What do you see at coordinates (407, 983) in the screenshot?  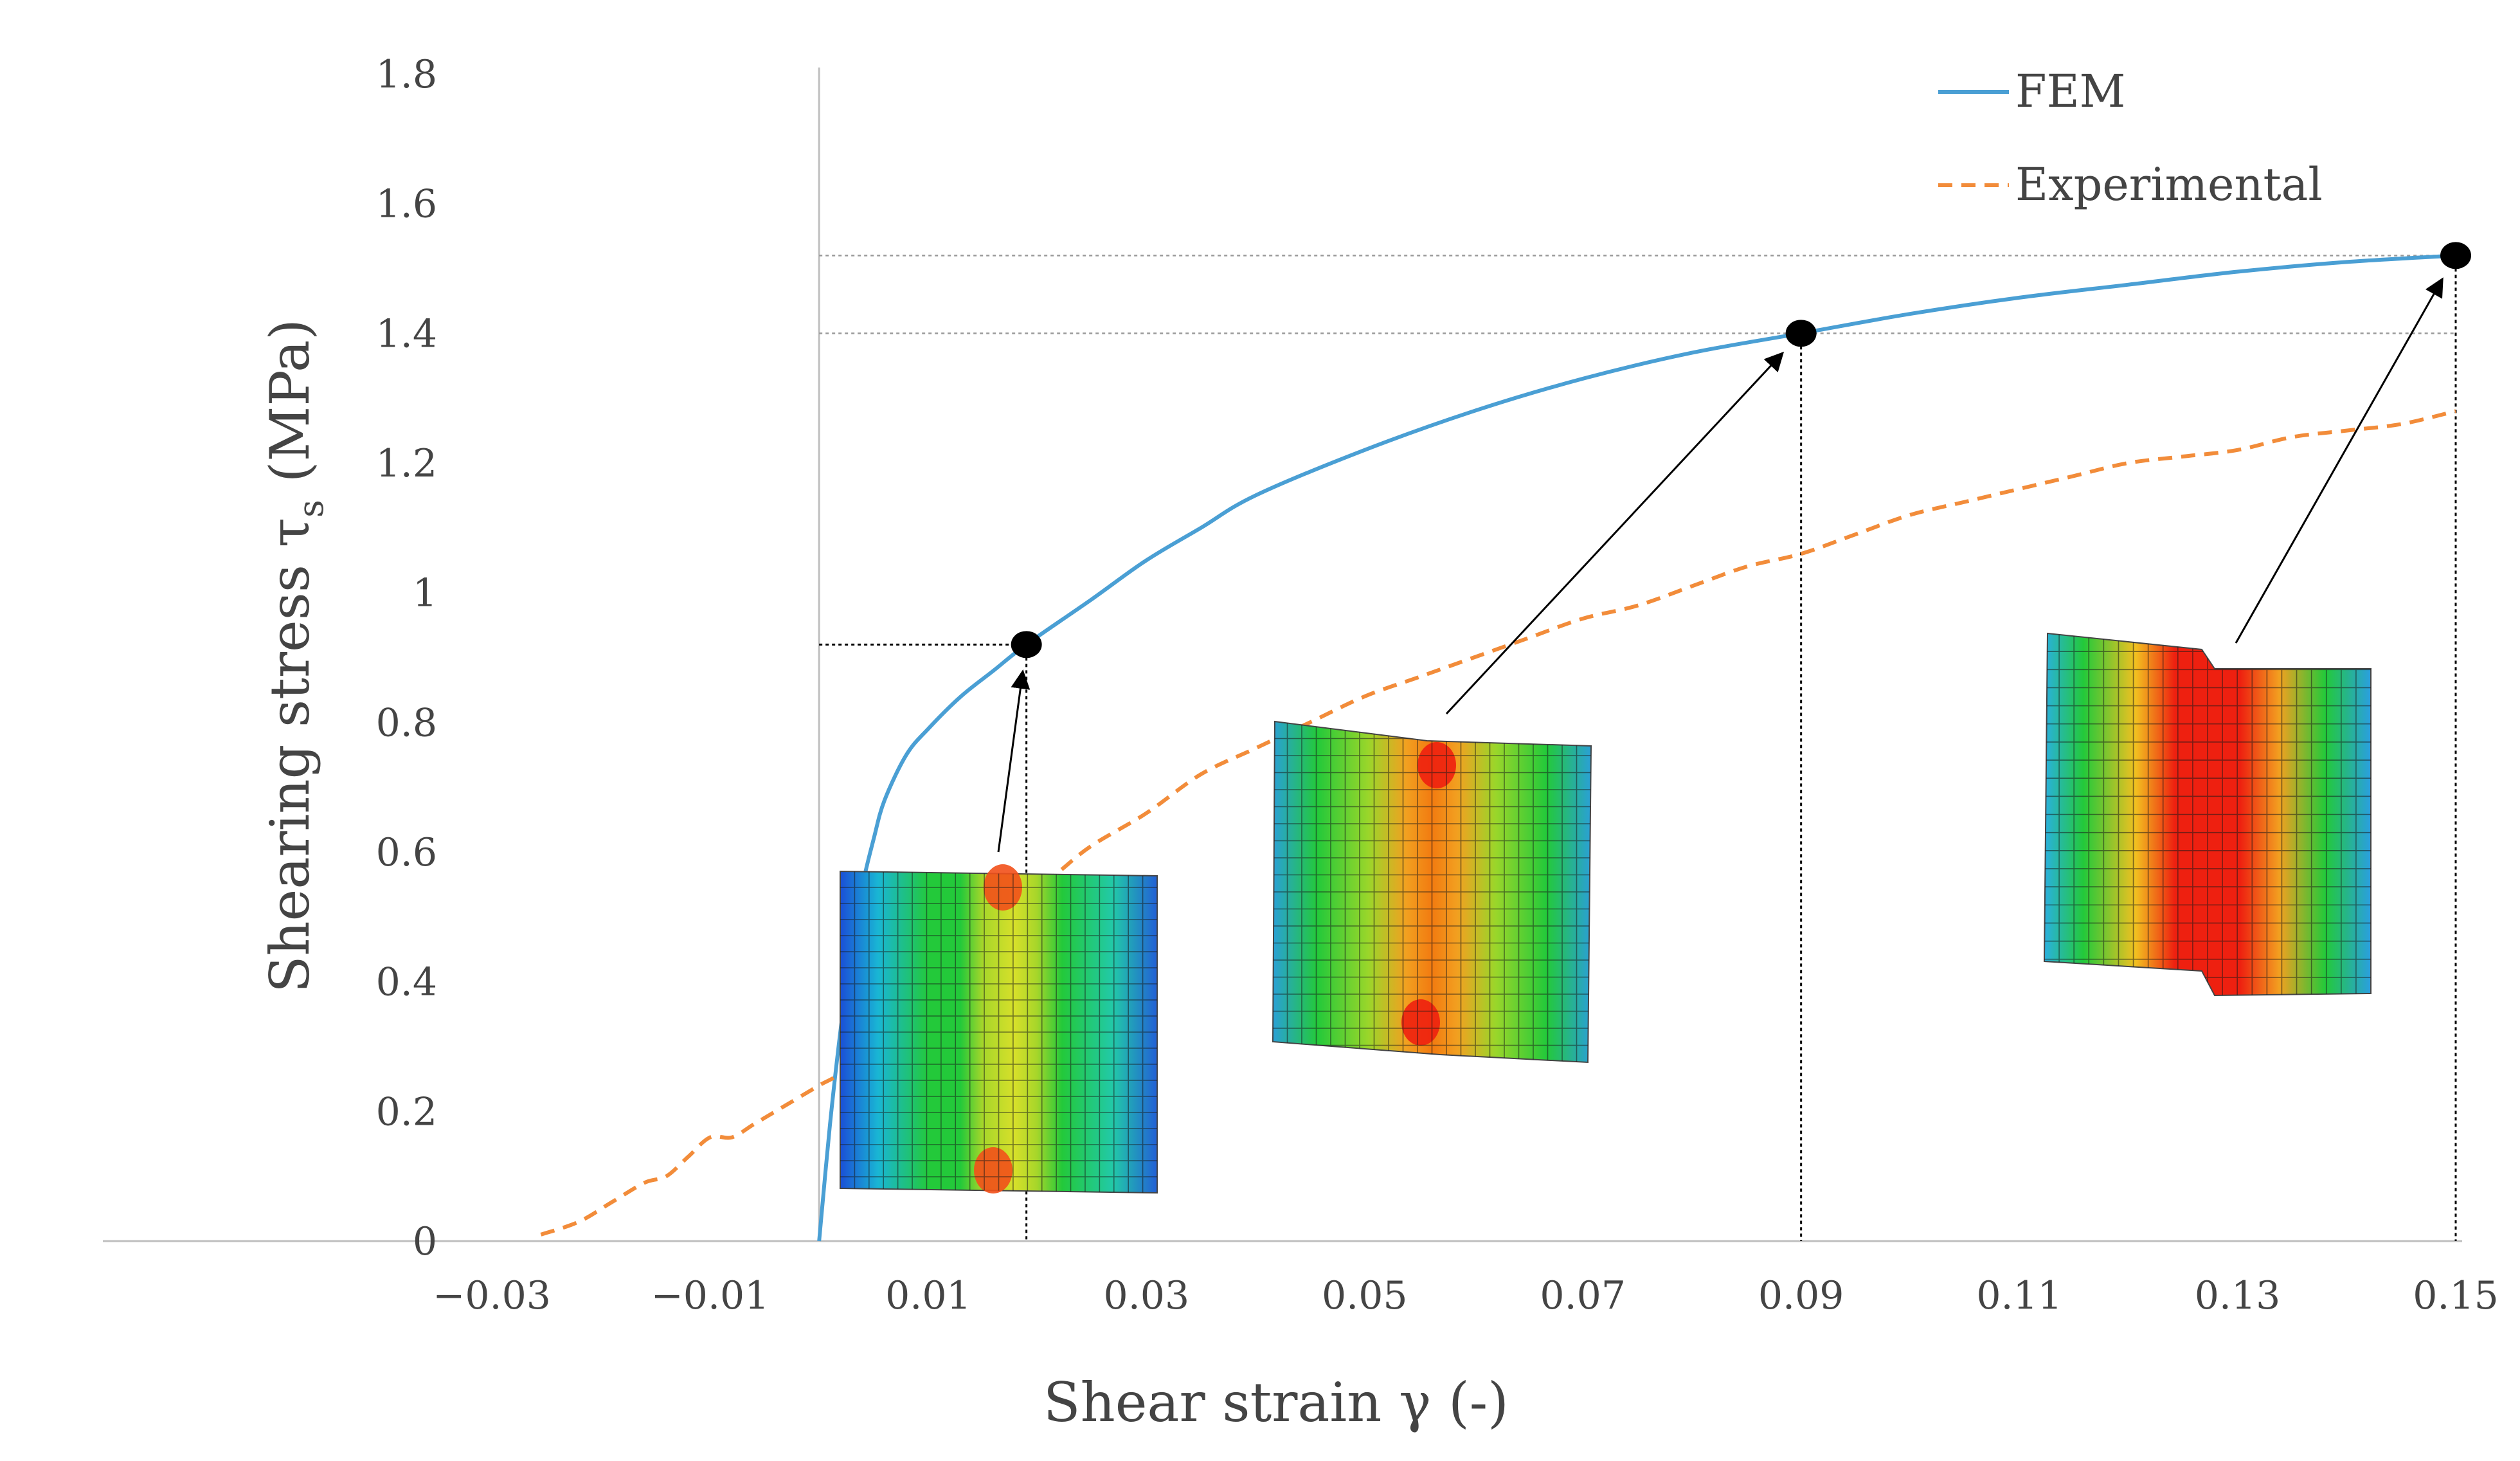 I see `y-tick-label: 0.4` at bounding box center [407, 983].